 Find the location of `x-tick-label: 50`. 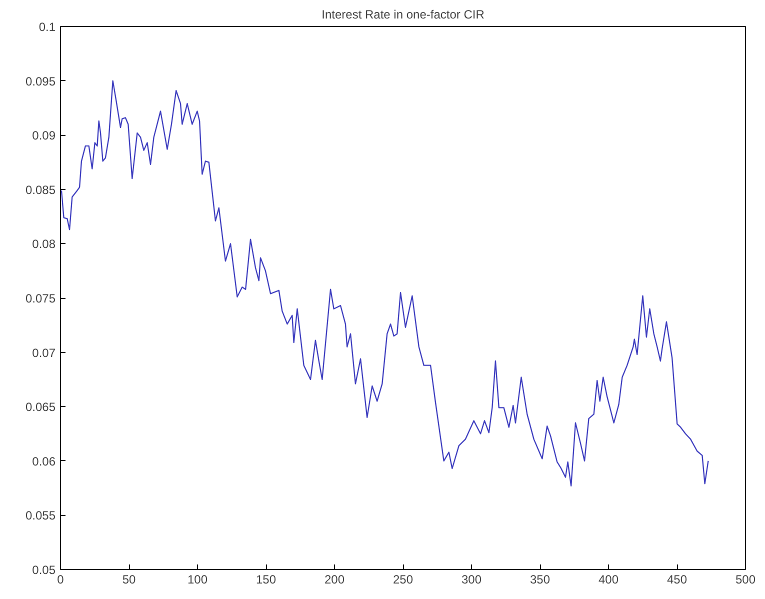

x-tick-label: 50 is located at coordinates (129, 579).